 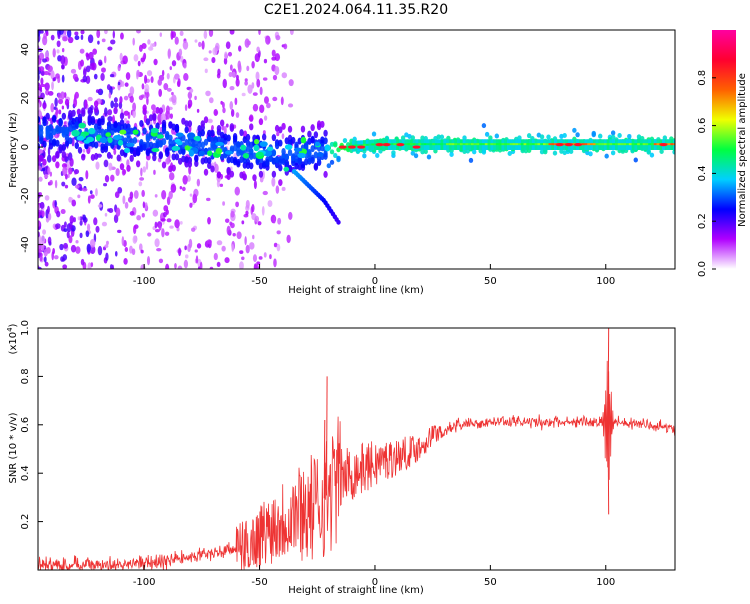 What do you see at coordinates (13, 150) in the screenshot?
I see `spectrogram-y-axis-label: Frequency (Hz)` at bounding box center [13, 150].